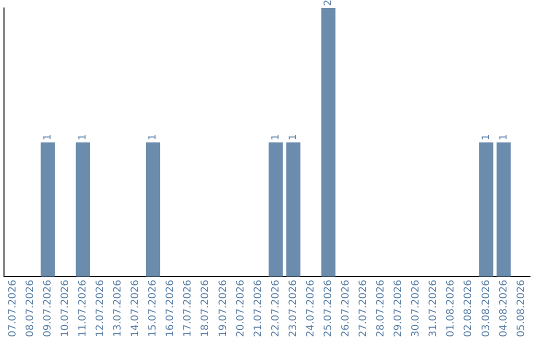  I want to click on x-tick-label: 27.07.2026, so click(364, 309).